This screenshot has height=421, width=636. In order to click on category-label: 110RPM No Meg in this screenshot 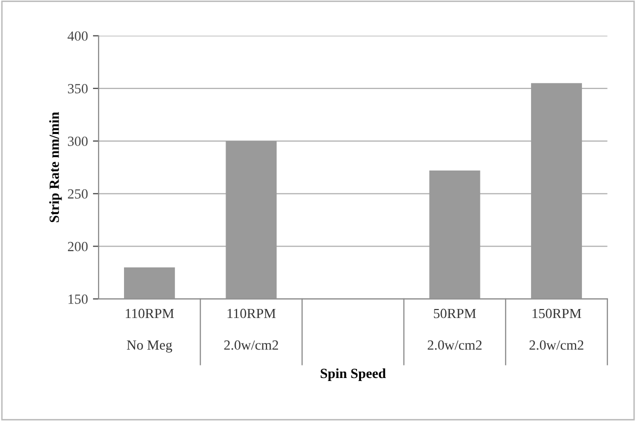, I will do `click(150, 330)`.